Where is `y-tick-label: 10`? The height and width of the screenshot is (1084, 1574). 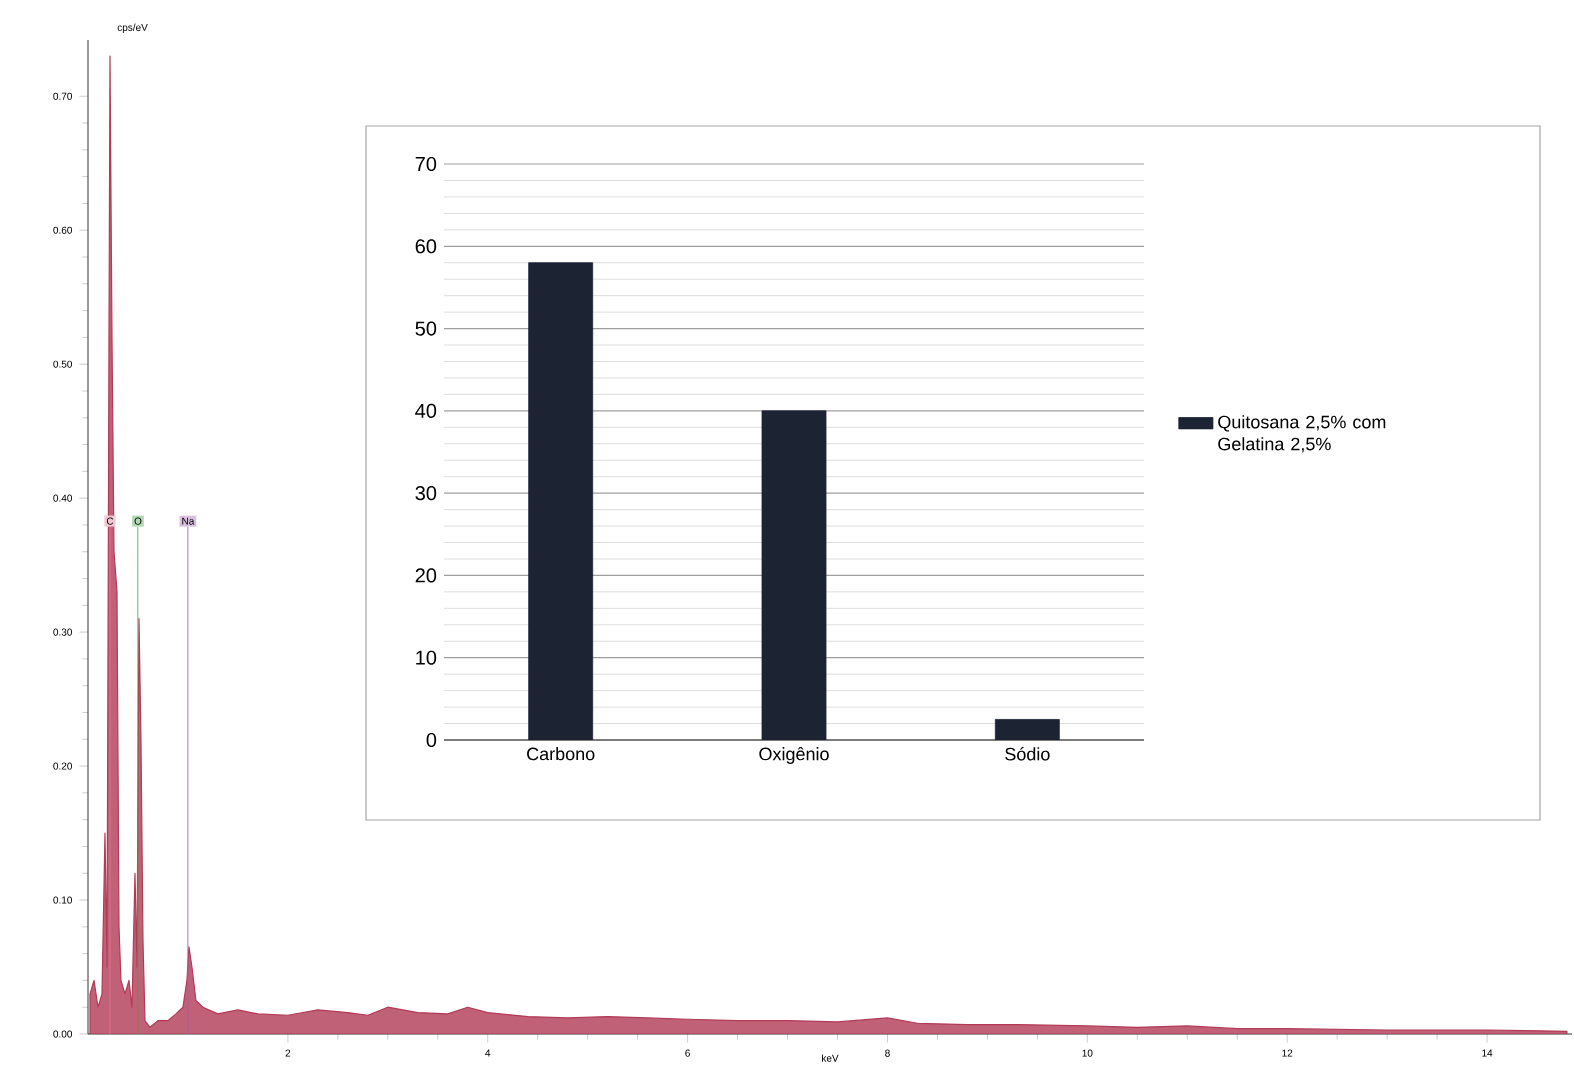
y-tick-label: 10 is located at coordinates (426, 657).